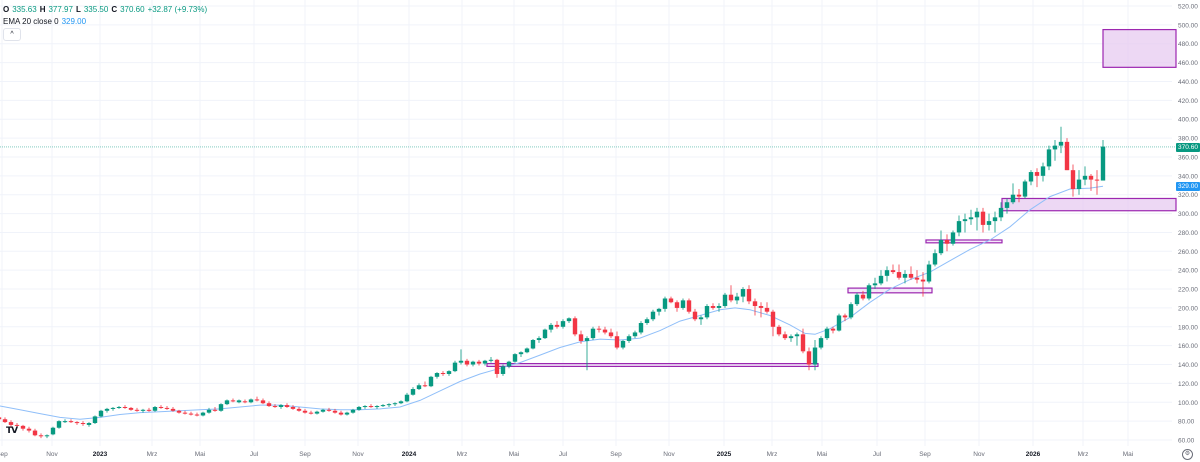 The image size is (1200, 462). I want to click on price-tick-label: 260.00, so click(1188, 252).